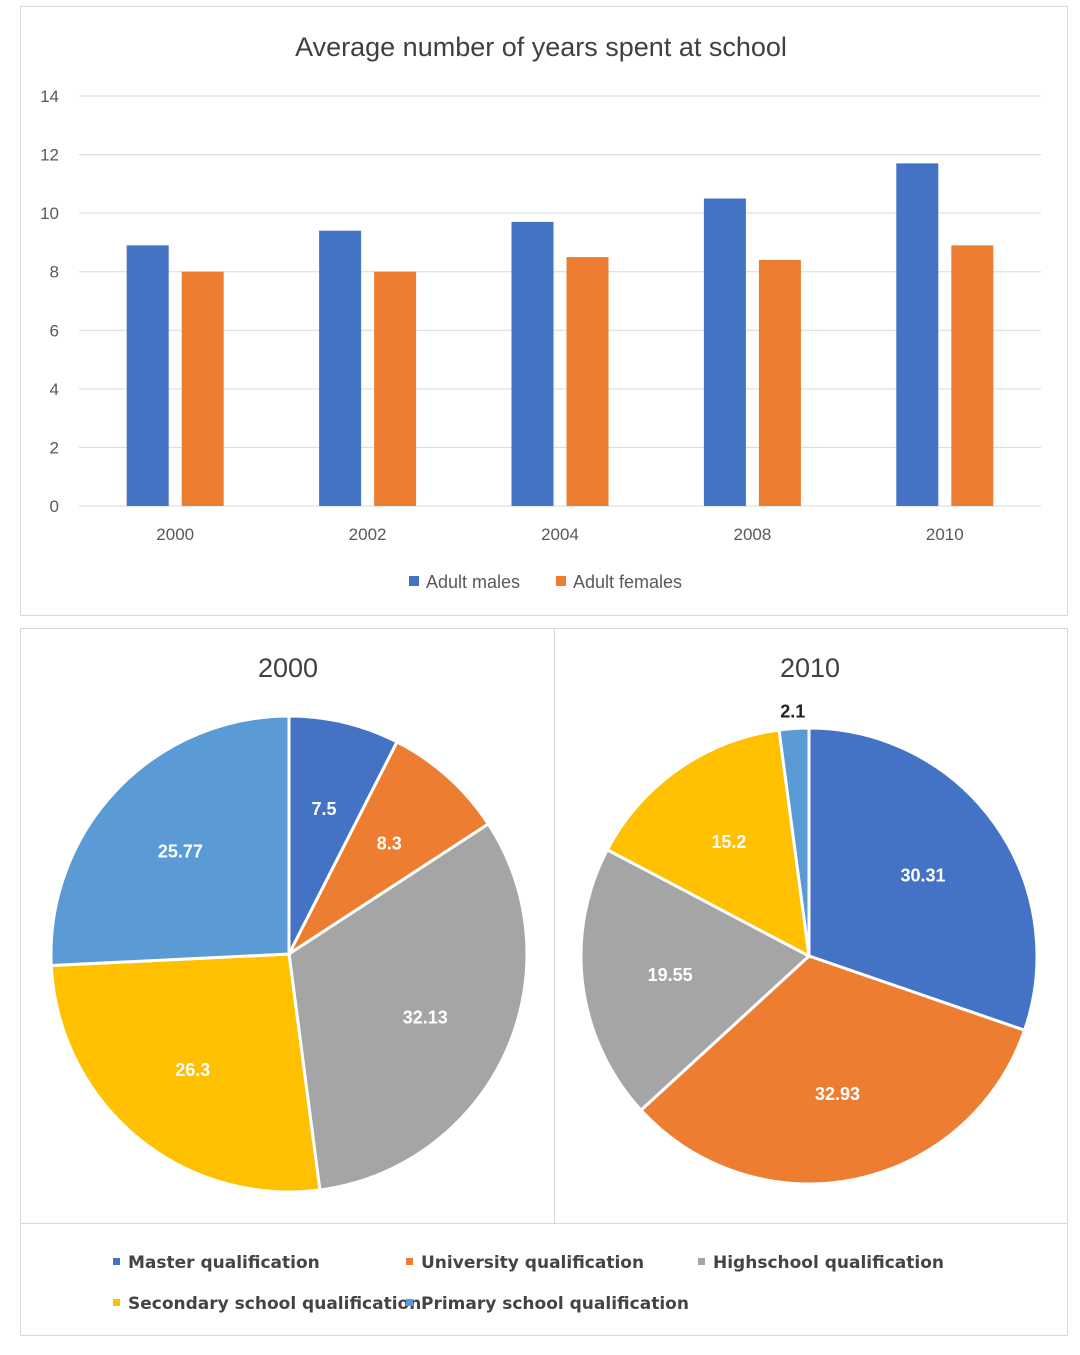 The width and height of the screenshot is (1080, 1355). I want to click on bar-adult-females-2002, so click(395, 388).